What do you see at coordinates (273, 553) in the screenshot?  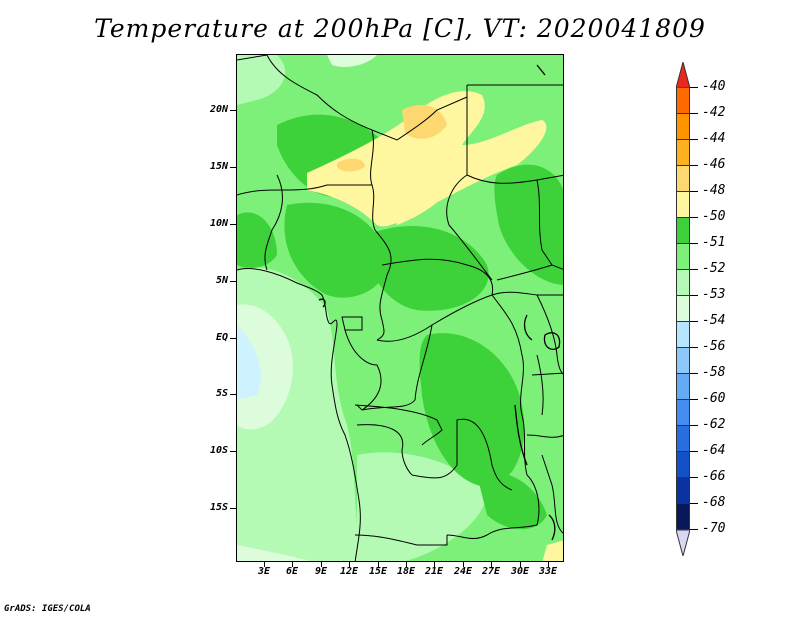 I see `field-pale-sw` at bounding box center [273, 553].